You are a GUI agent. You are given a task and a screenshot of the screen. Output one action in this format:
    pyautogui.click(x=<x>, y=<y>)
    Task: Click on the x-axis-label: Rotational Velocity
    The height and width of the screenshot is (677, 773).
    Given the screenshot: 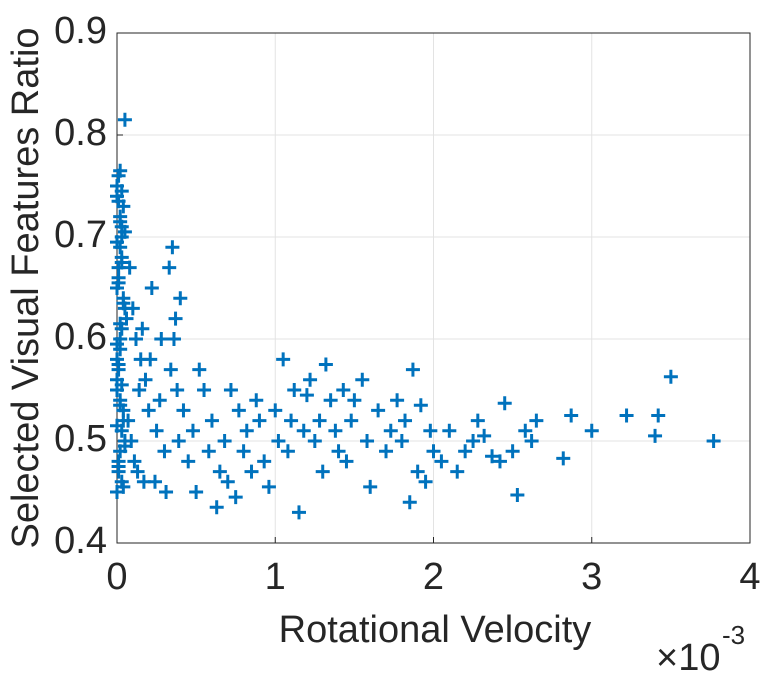 What is the action you would take?
    pyautogui.click(x=435, y=630)
    